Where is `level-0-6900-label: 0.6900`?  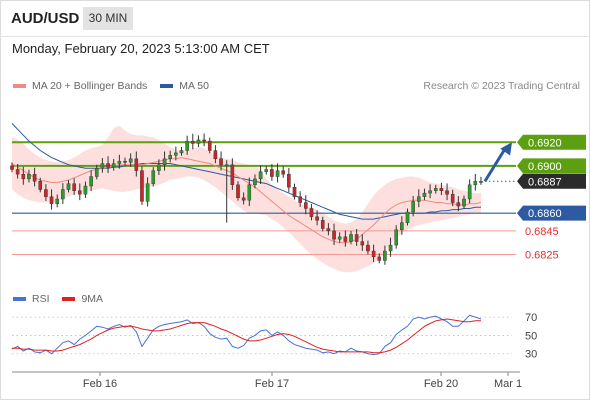 level-0-6900-label: 0.6900 is located at coordinates (545, 167).